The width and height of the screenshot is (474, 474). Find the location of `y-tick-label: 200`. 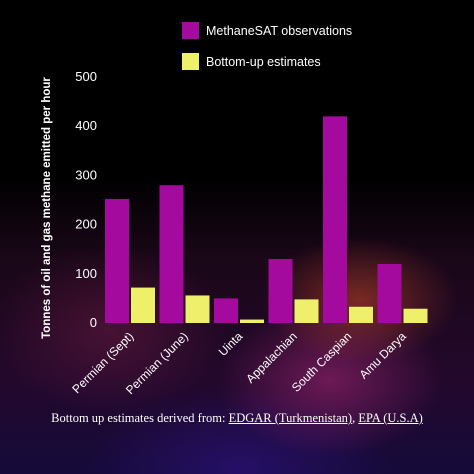

y-tick-label: 200 is located at coordinates (86, 224).